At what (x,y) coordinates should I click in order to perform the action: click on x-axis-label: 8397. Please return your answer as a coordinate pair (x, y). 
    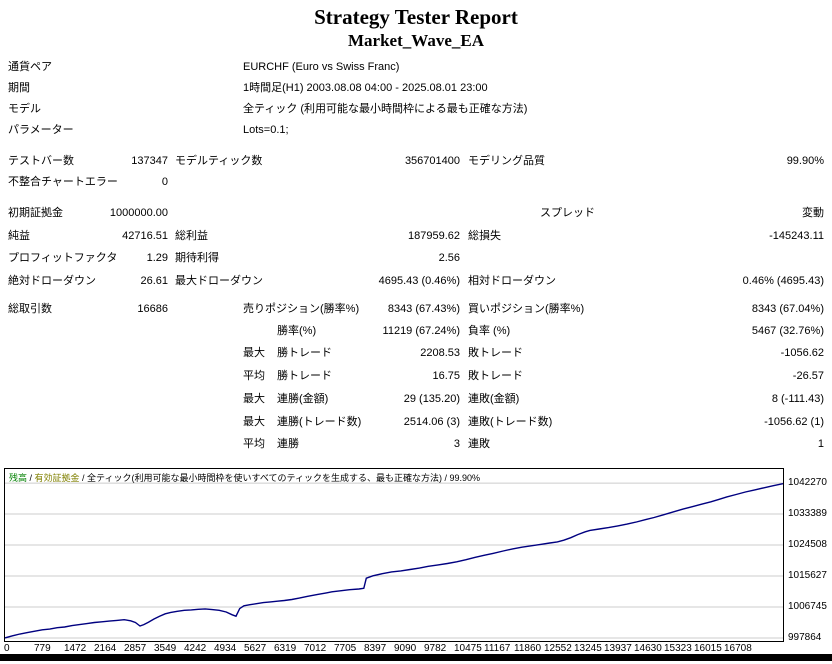
    Looking at the image, I should click on (375, 648).